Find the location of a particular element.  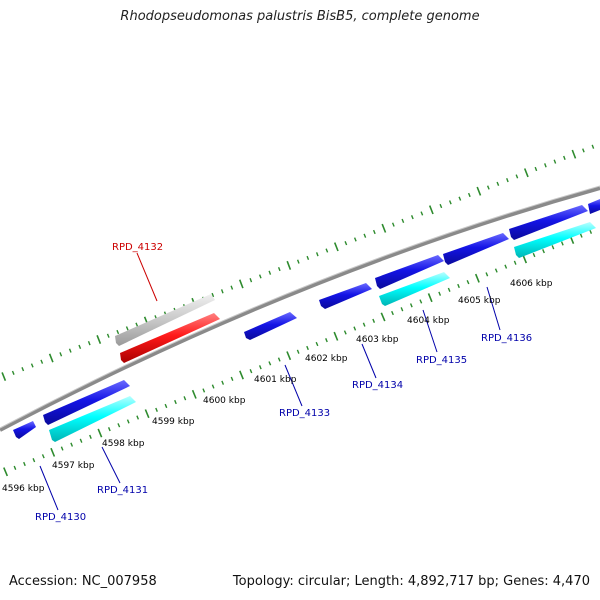

gene-rpd4130 is located at coordinates (24, 430).